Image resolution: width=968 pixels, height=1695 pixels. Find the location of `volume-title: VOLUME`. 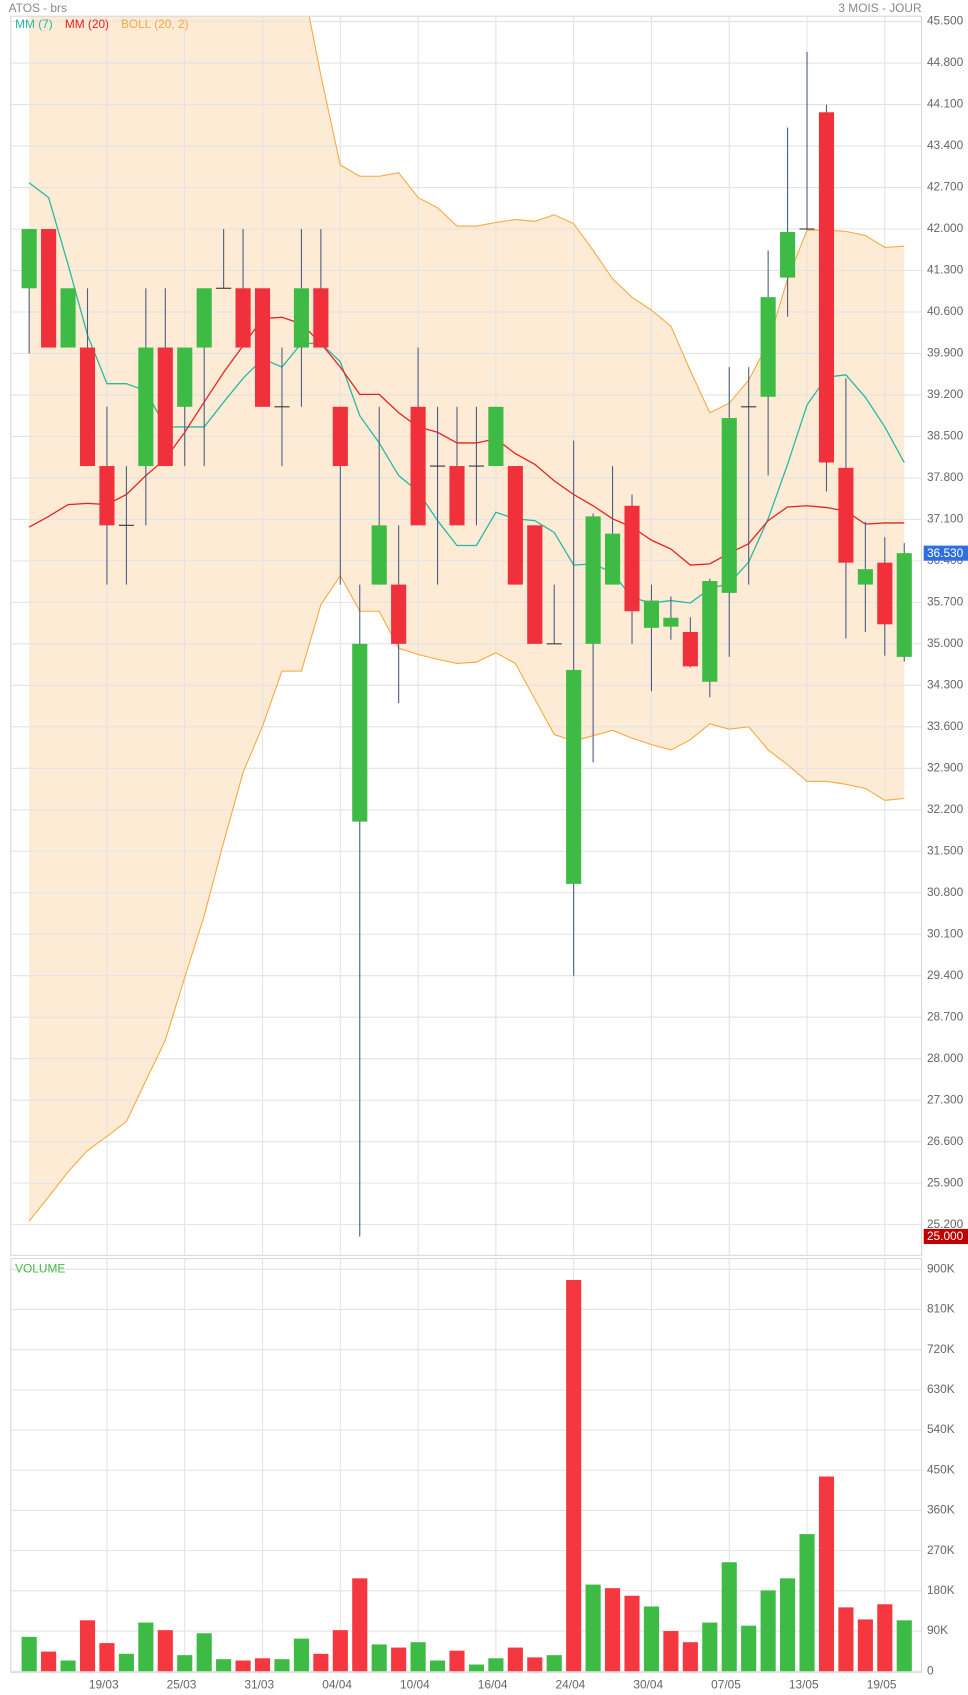

volume-title: VOLUME is located at coordinates (40, 1269).